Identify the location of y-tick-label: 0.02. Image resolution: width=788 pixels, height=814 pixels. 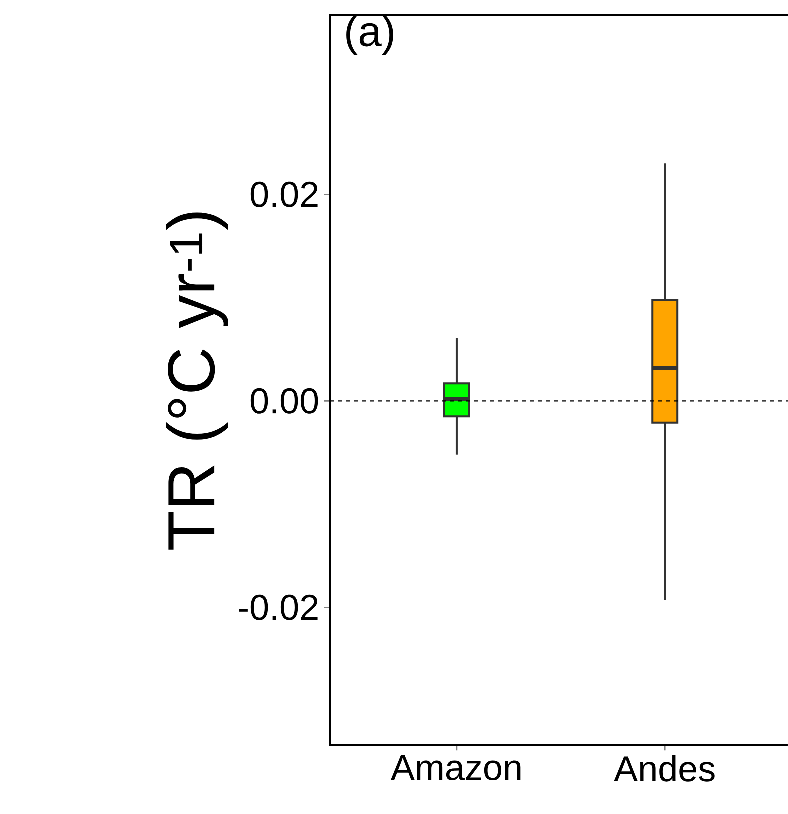
(284, 195).